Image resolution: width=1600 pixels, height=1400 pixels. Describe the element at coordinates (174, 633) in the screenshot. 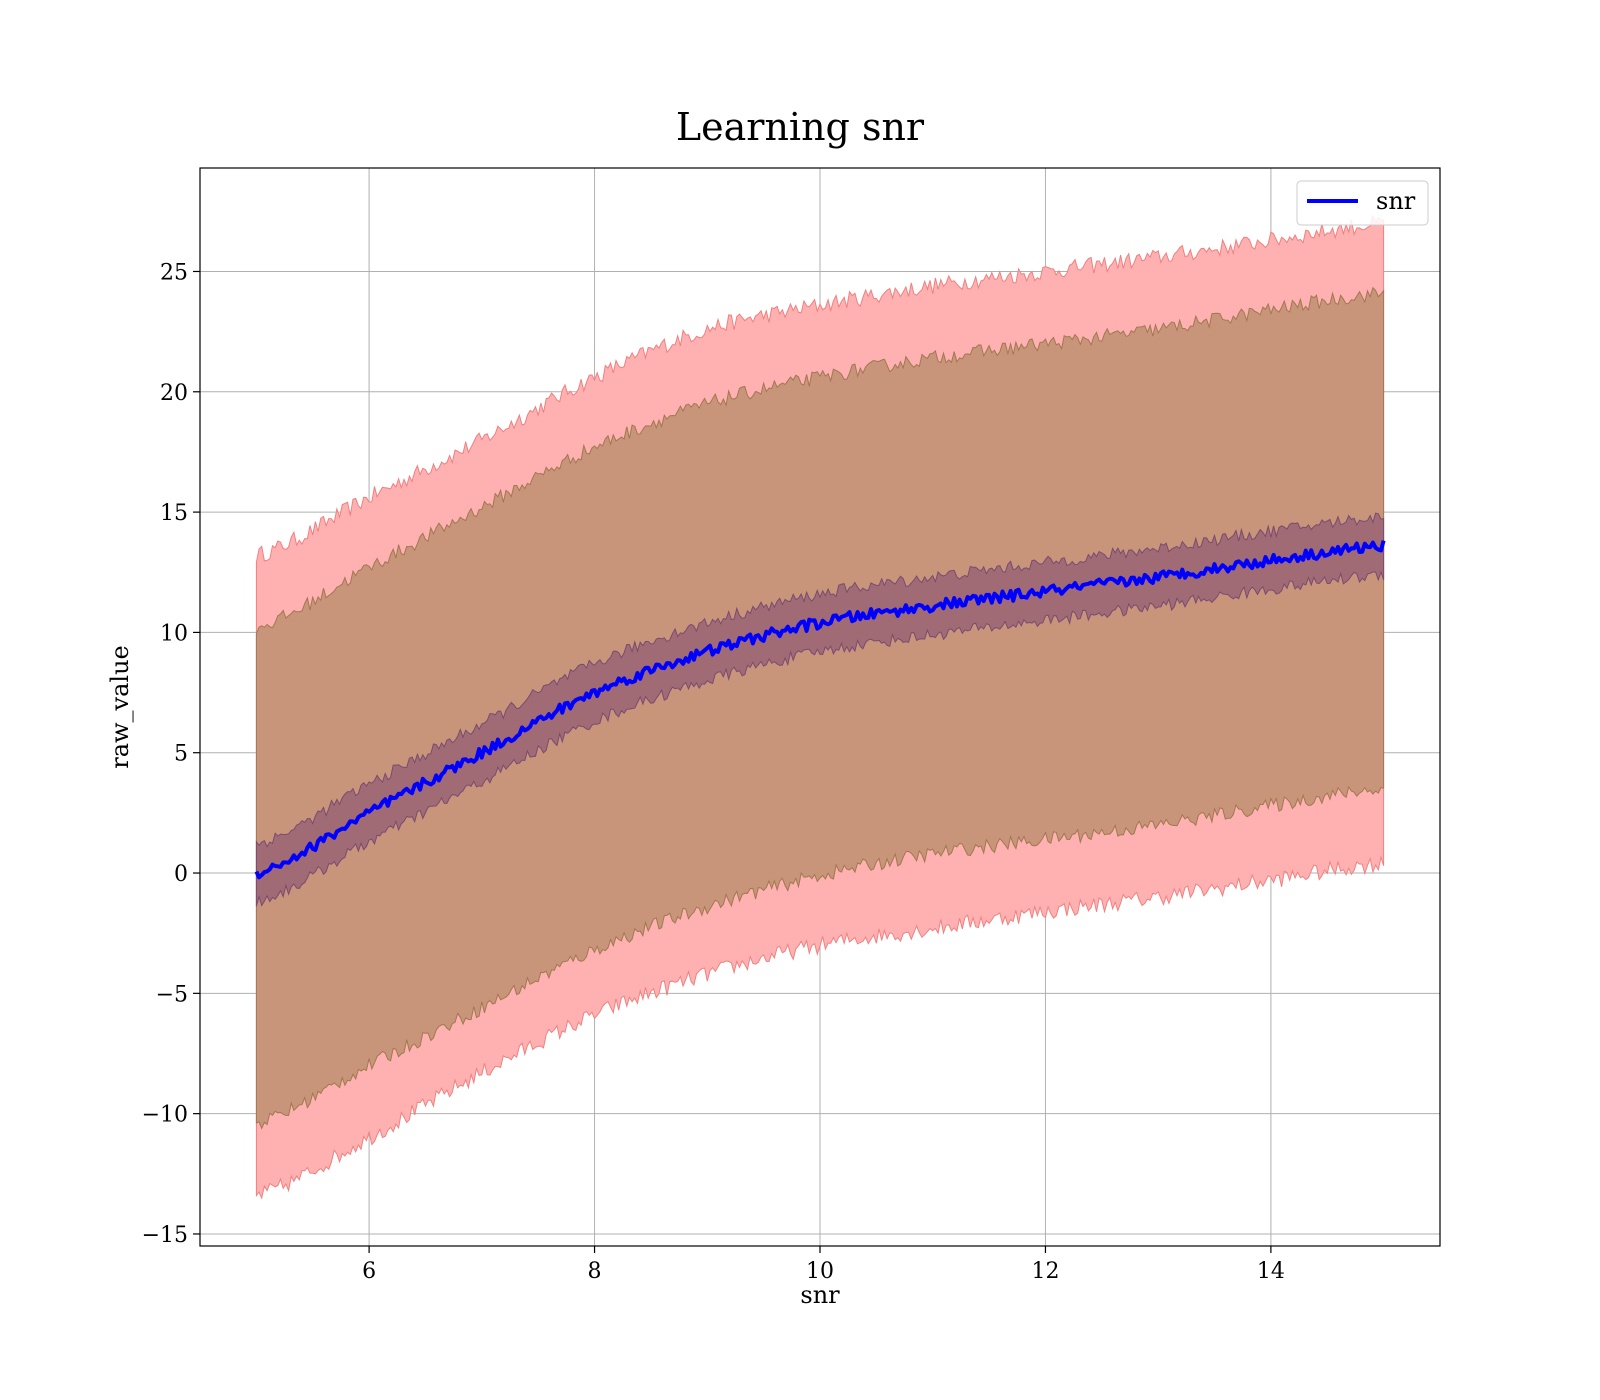

I see `y-tick-label-5: 10` at that location.